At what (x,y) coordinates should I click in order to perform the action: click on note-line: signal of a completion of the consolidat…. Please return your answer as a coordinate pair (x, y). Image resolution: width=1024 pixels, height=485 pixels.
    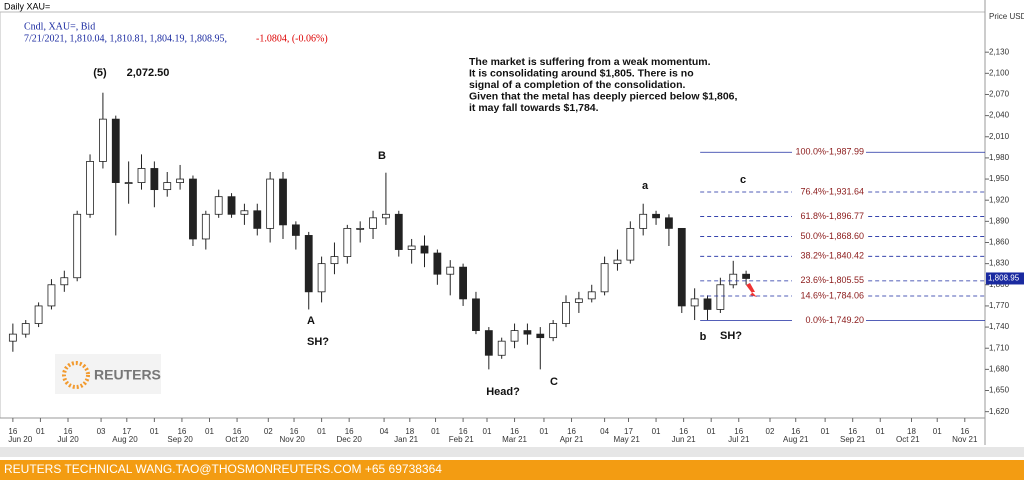
    Looking at the image, I should click on (577, 85).